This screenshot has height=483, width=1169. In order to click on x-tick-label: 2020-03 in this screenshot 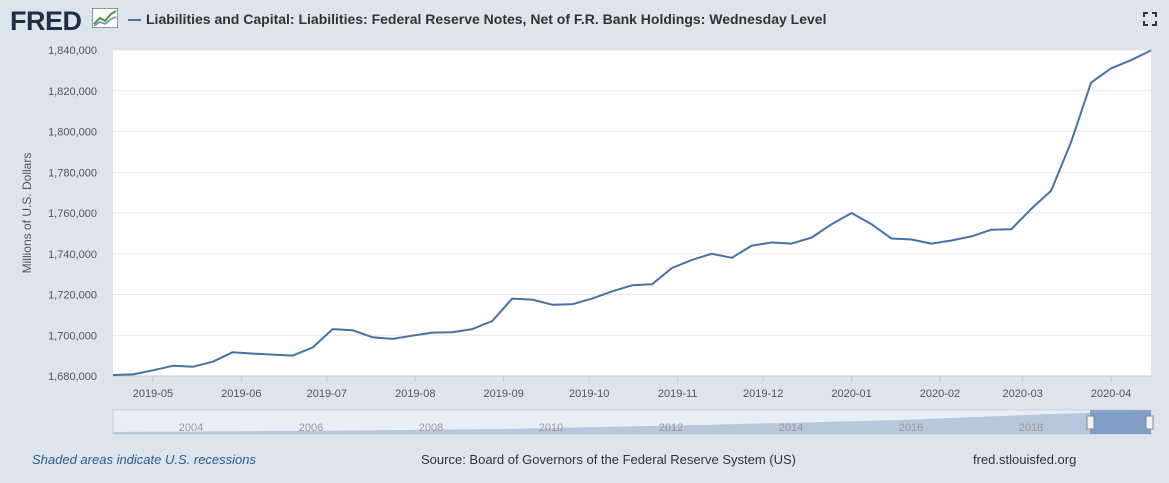, I will do `click(1022, 394)`.